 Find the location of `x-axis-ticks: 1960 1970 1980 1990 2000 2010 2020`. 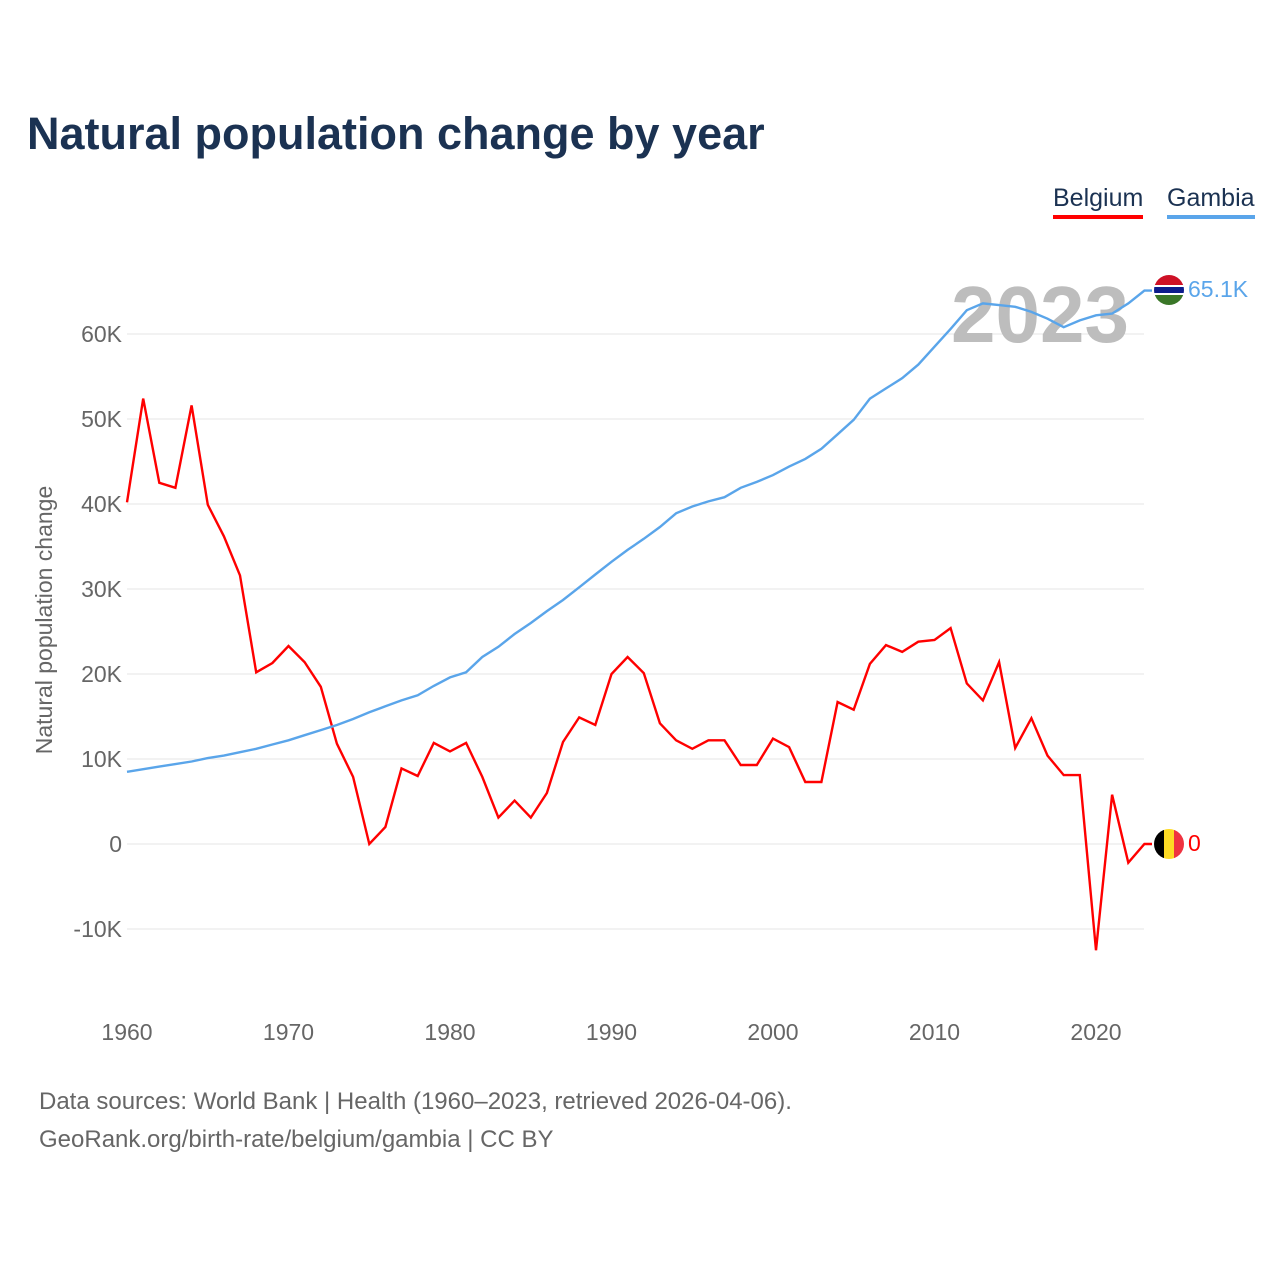

x-axis-ticks: 1960 1970 1980 1990 2000 2010 2020 is located at coordinates (611, 1032).